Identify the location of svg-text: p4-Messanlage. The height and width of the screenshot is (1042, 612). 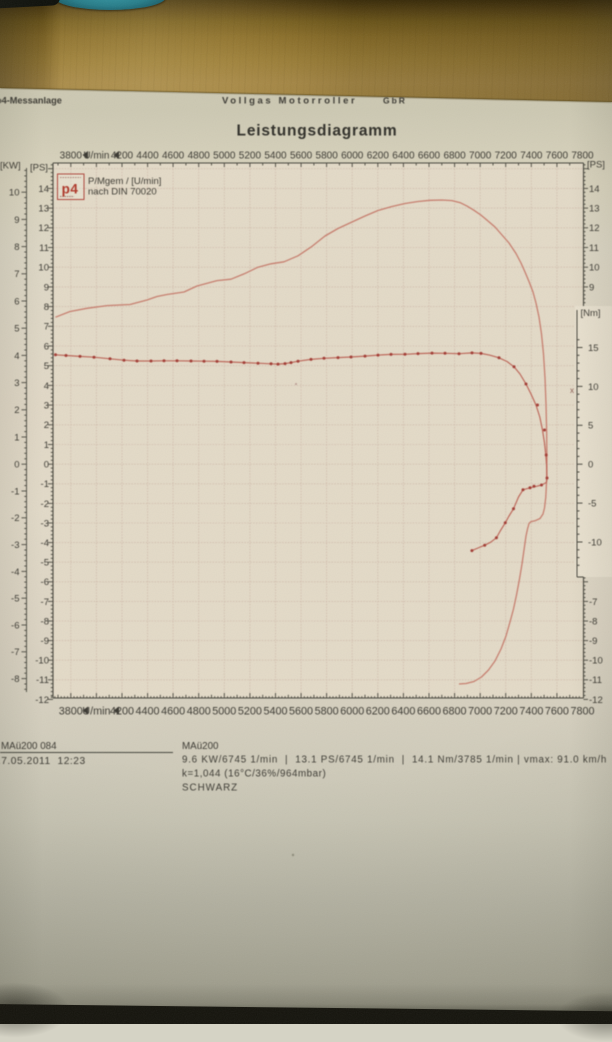
(31, 101).